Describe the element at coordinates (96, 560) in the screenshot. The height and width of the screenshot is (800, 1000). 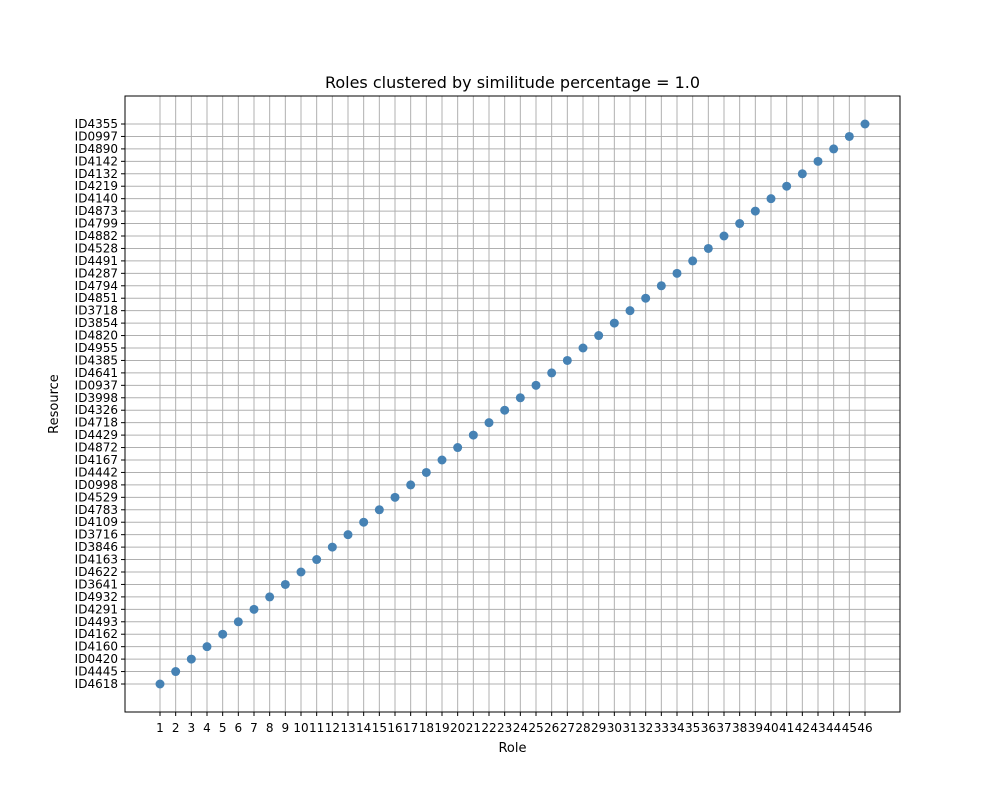
I see `y-tick-label-ID4163: ID4163` at that location.